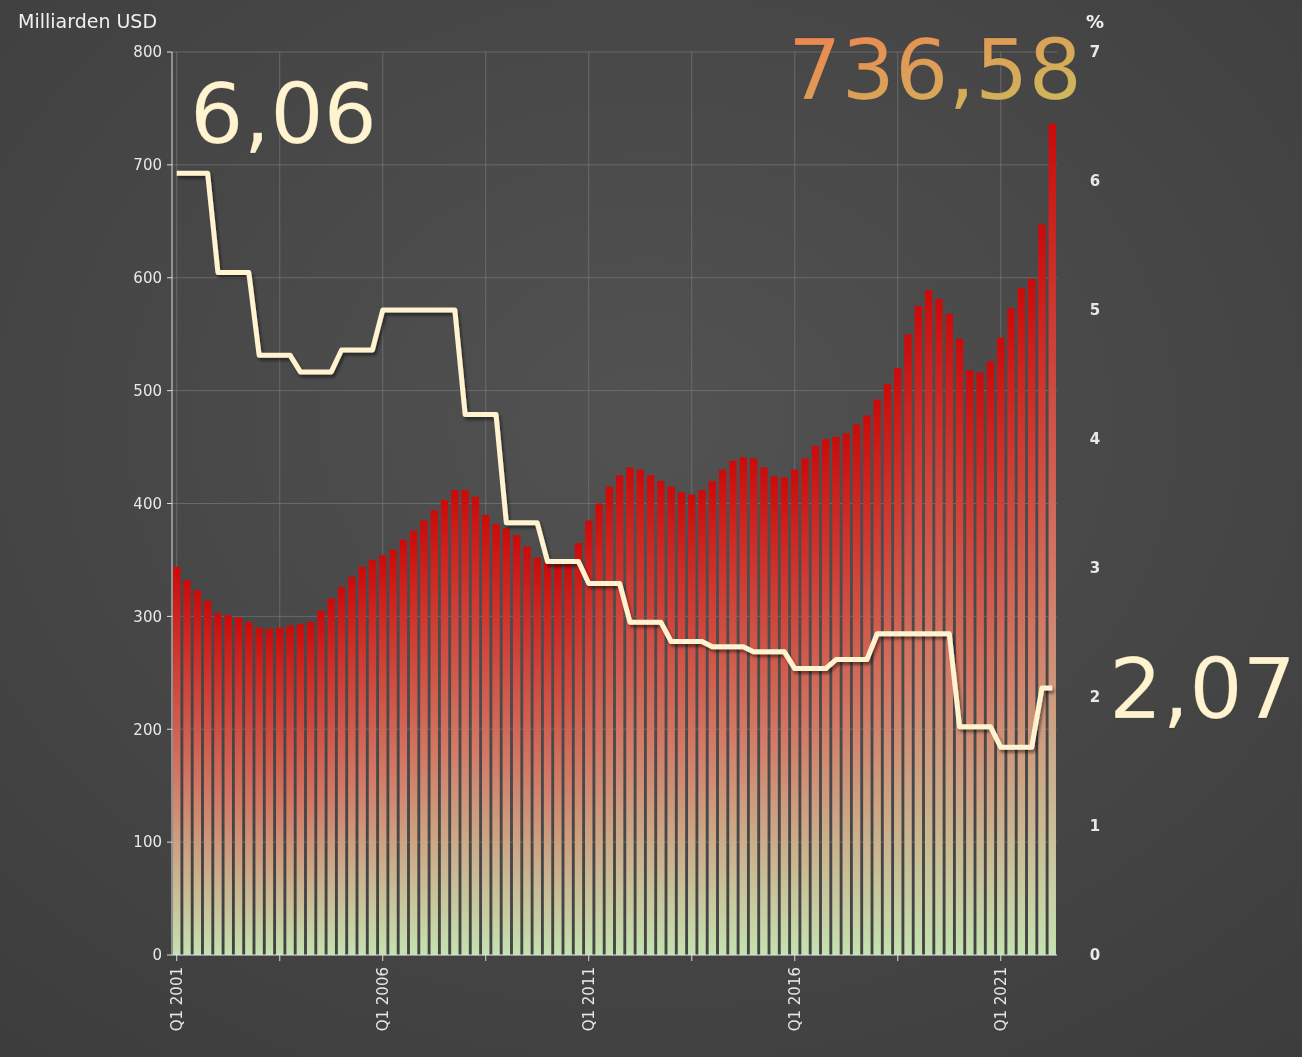 The width and height of the screenshot is (1302, 1057). I want to click on x-tick-label: Q1 2011, so click(589, 999).